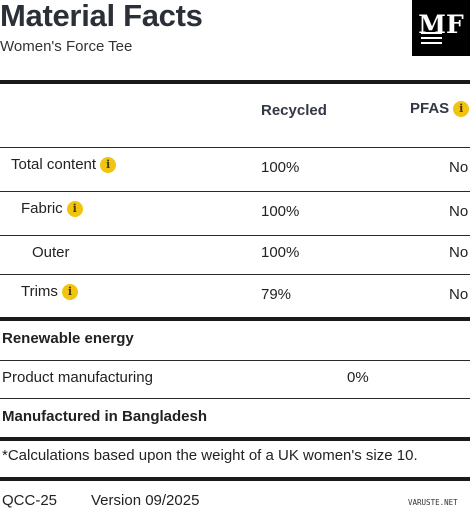 The height and width of the screenshot is (509, 470). Describe the element at coordinates (294, 110) in the screenshot. I see `column-header-recycled: Recycled` at that location.